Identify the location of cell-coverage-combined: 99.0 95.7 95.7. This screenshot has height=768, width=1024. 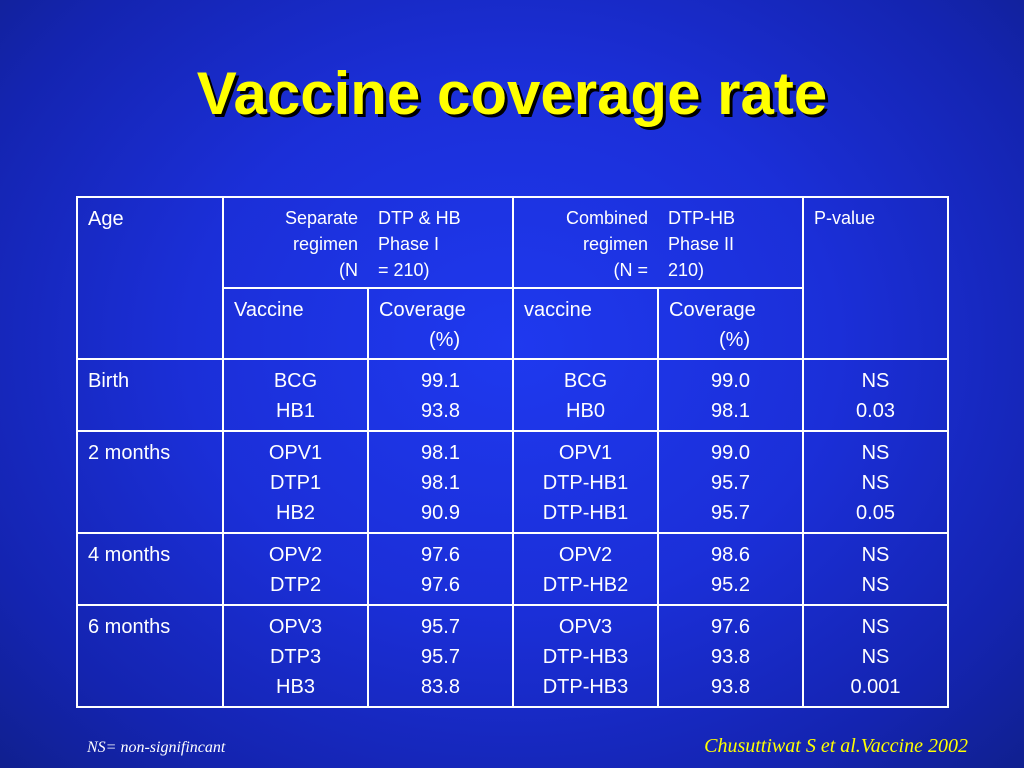
(730, 482).